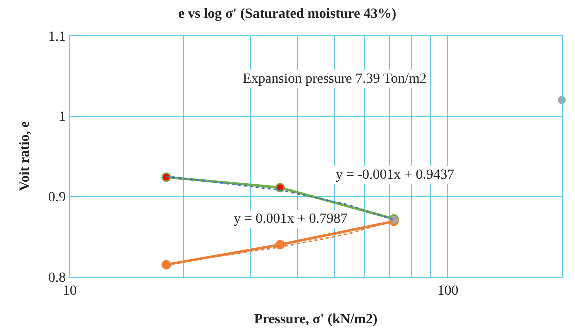 The image size is (575, 336). Describe the element at coordinates (57, 278) in the screenshot. I see `y-tick-label: 0.8` at that location.